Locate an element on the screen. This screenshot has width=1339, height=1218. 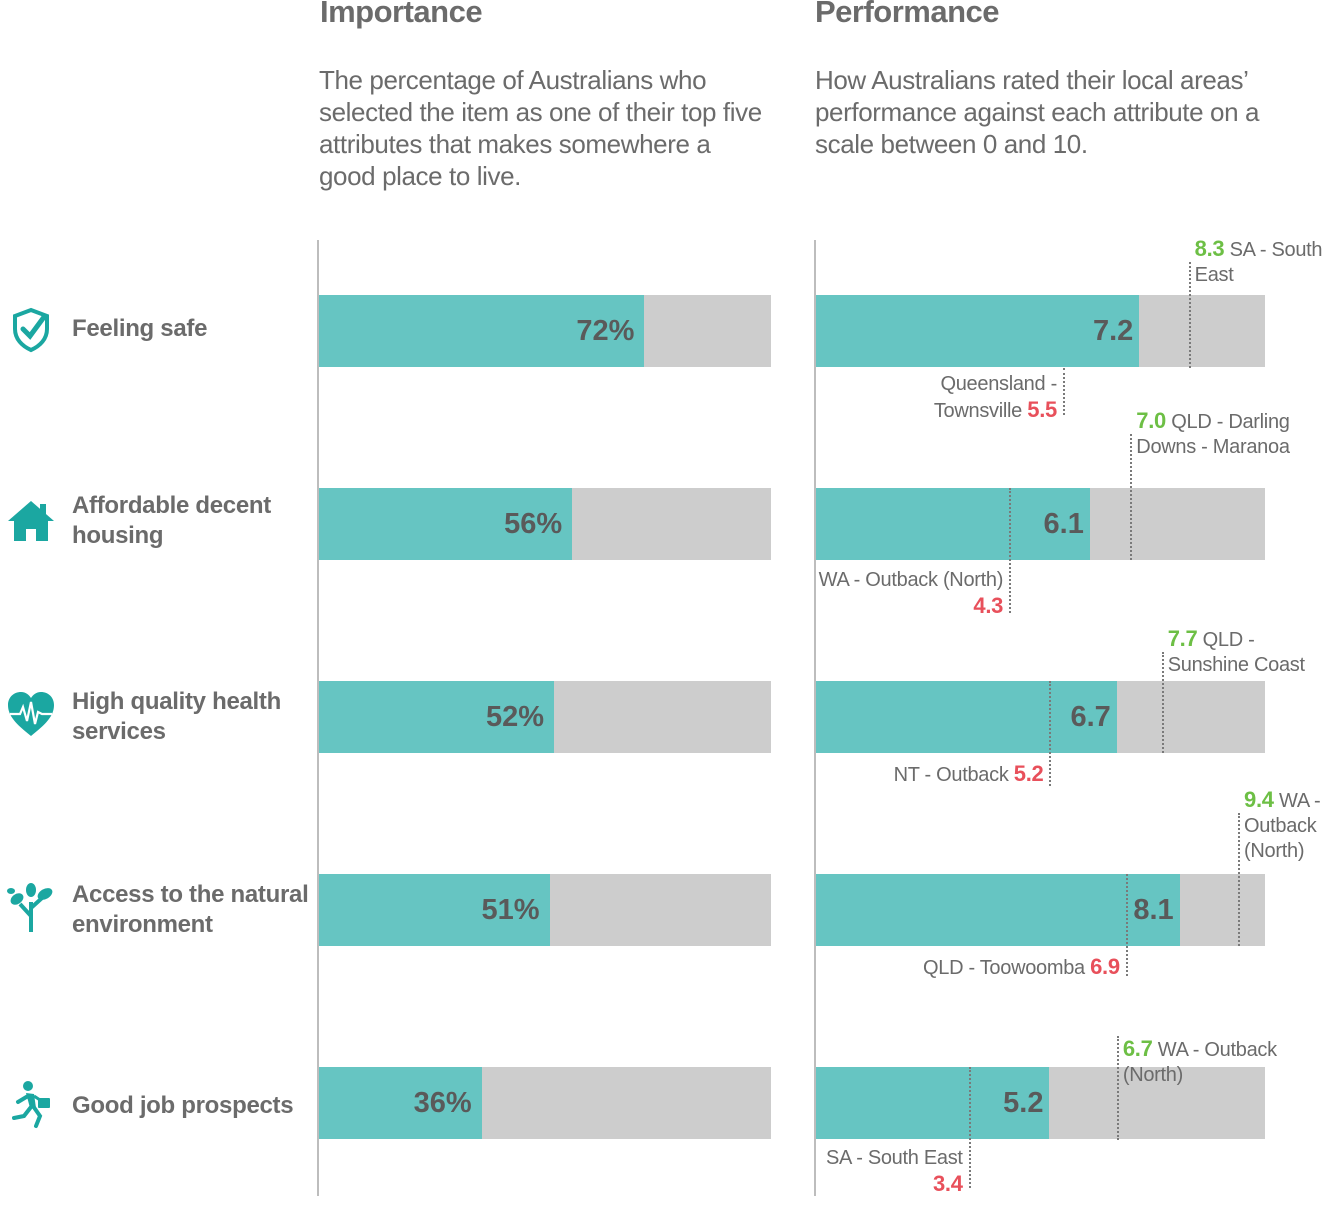
performance-bar-track: 8.1 is located at coordinates (1040, 910).